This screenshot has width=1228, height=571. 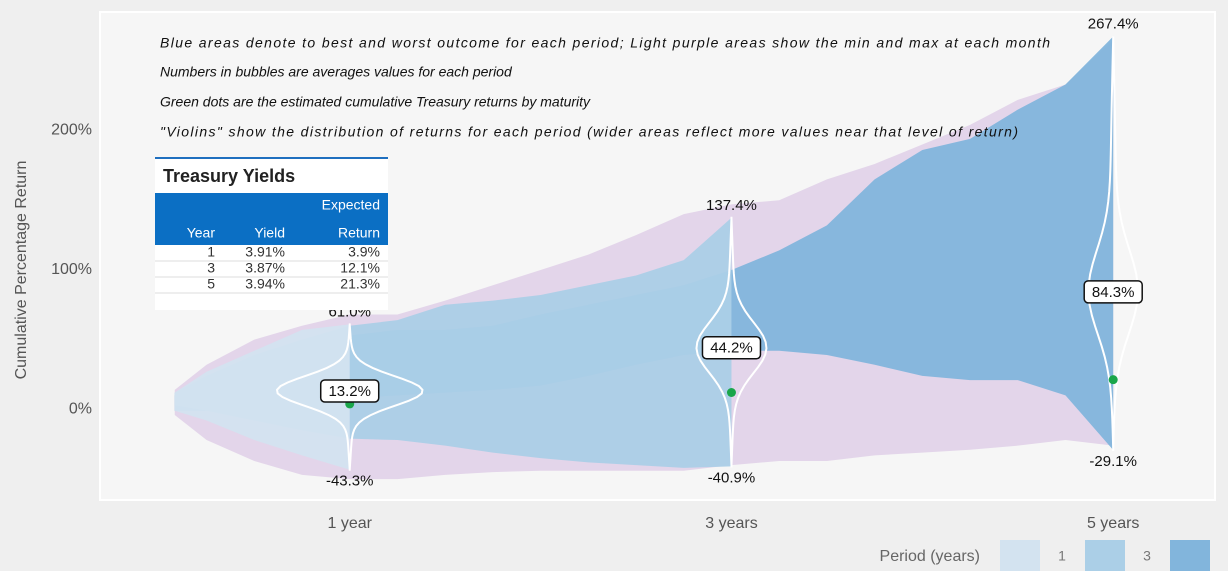 What do you see at coordinates (1113, 523) in the screenshot?
I see `x-tick-label: 5 years` at bounding box center [1113, 523].